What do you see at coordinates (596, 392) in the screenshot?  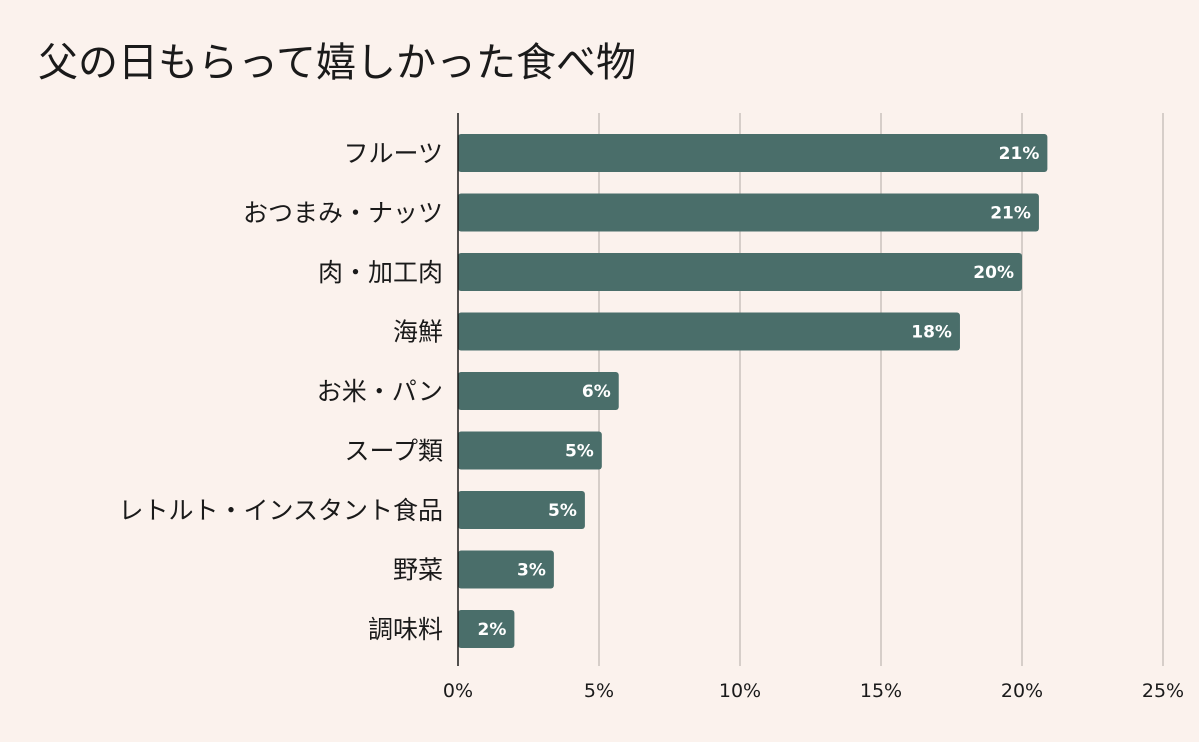 I see `data-label: 6%` at bounding box center [596, 392].